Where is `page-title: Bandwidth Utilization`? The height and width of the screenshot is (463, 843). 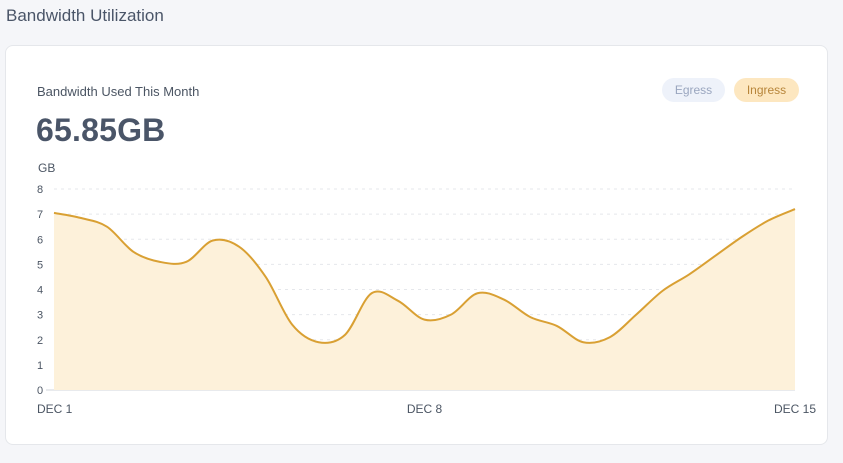
page-title: Bandwidth Utilization is located at coordinates (85, 15).